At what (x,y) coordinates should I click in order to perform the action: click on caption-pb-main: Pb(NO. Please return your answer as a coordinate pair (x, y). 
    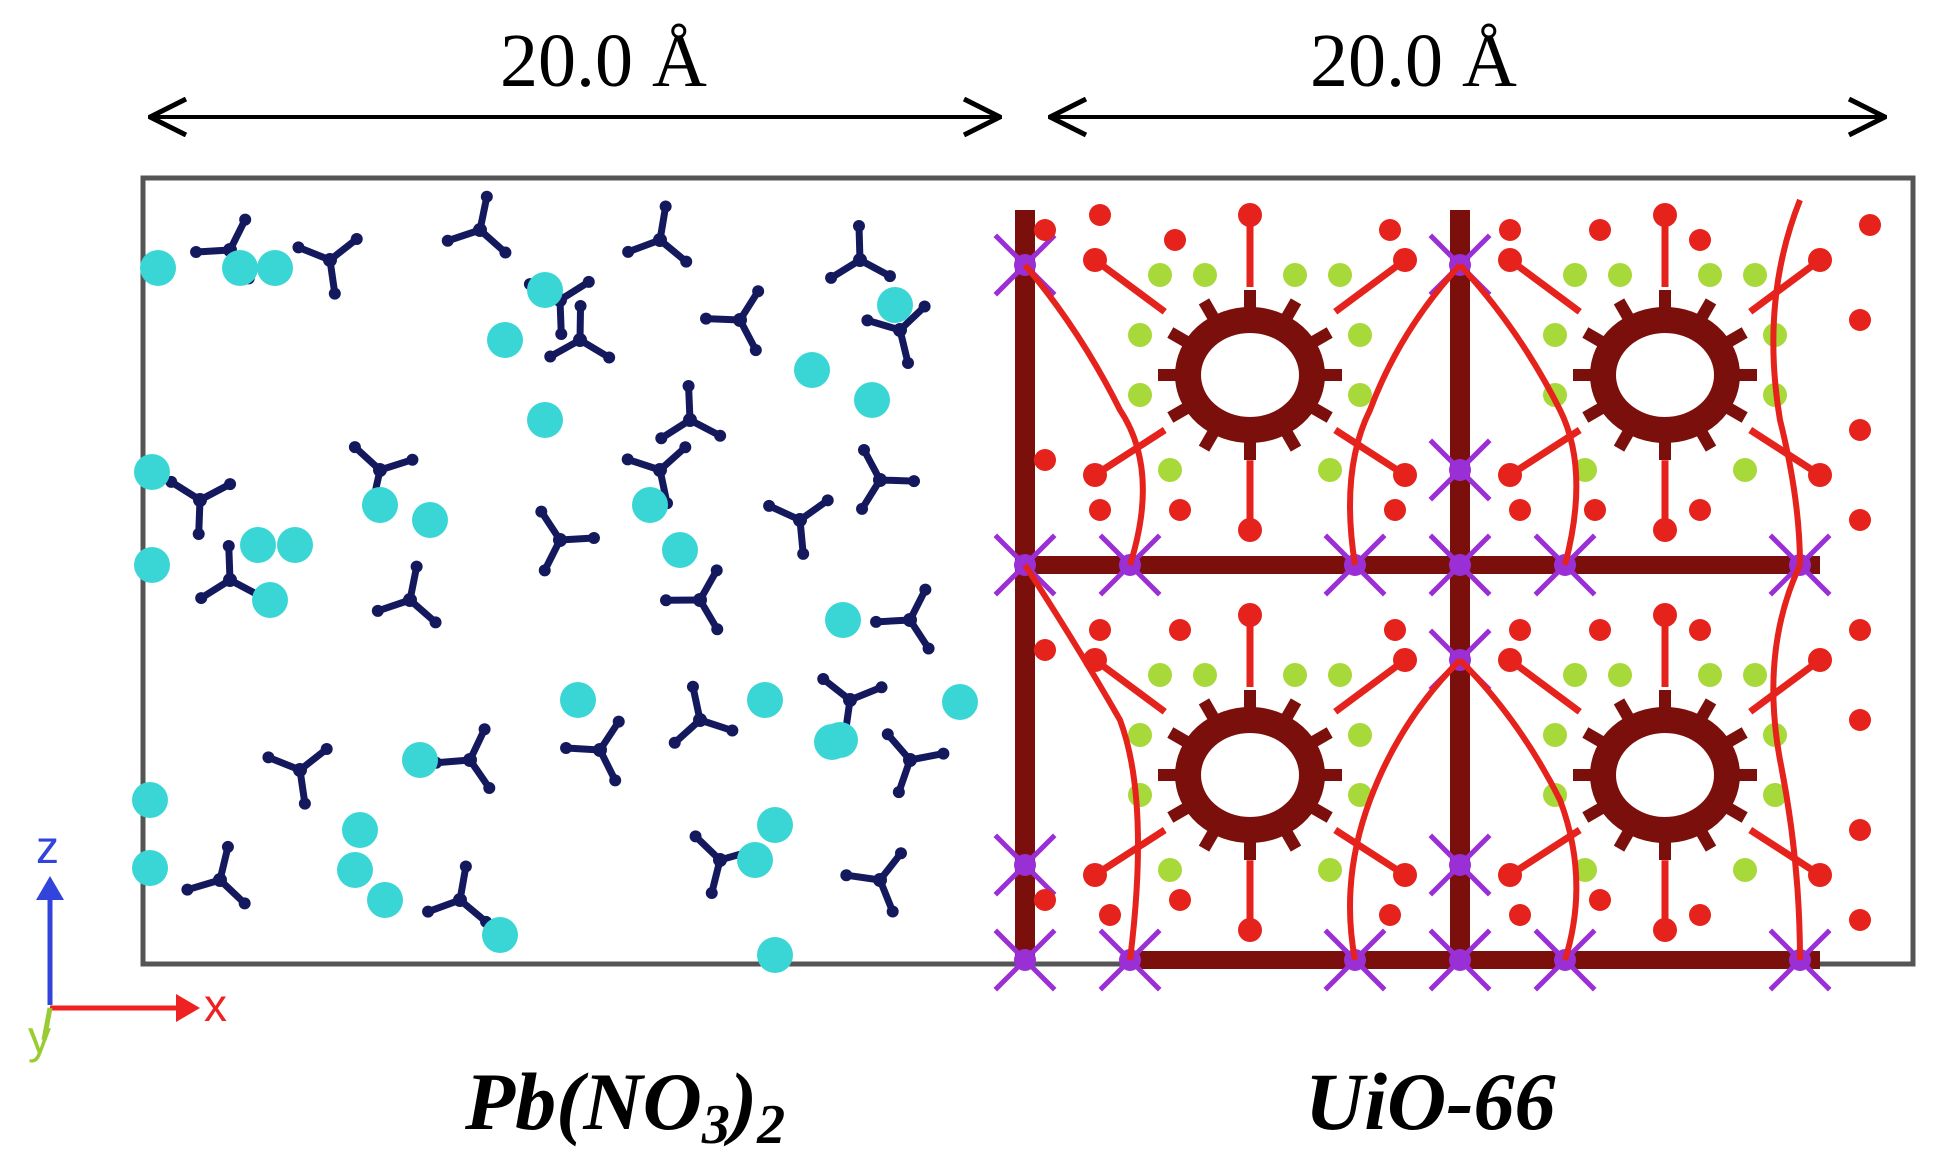
    Looking at the image, I should click on (583, 1101).